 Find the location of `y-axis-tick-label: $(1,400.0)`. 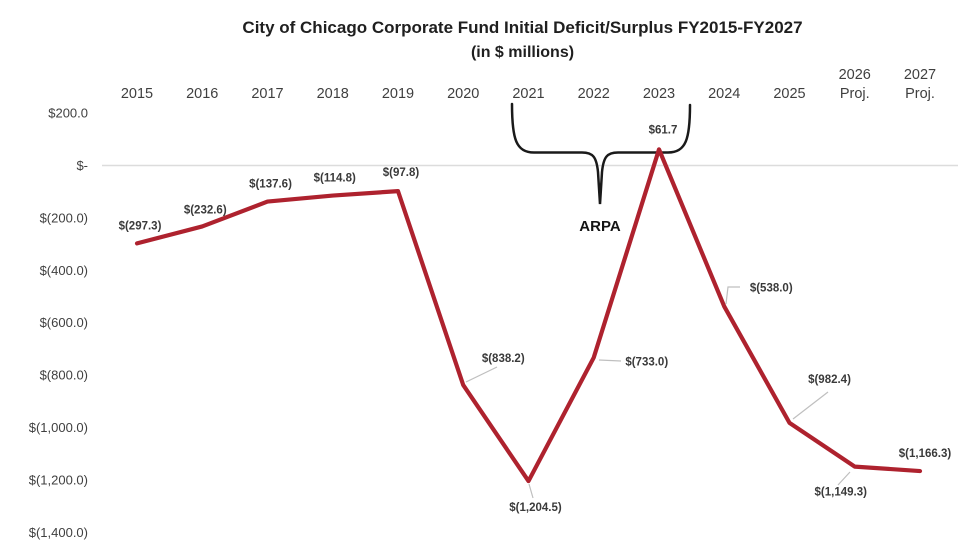

y-axis-tick-label: $(1,400.0) is located at coordinates (58, 532).